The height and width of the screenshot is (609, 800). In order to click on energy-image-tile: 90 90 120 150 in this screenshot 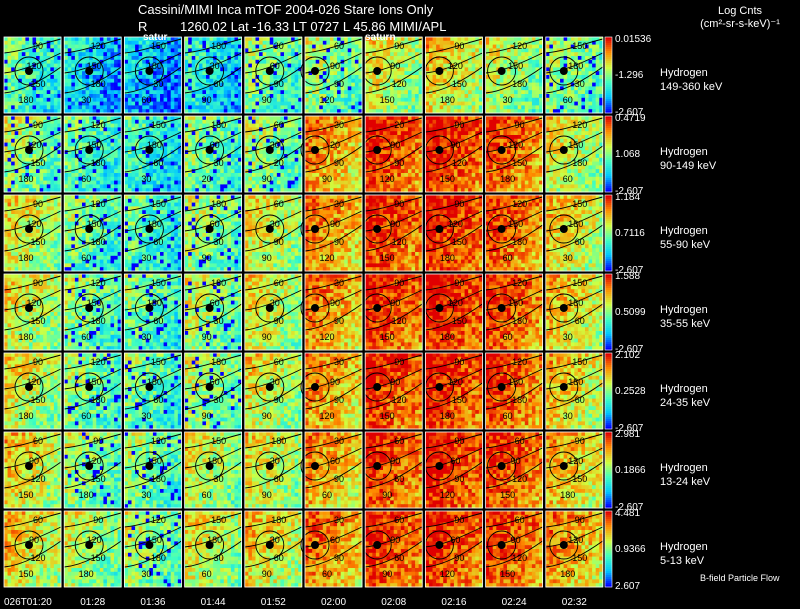, I will do `click(392, 312)`.